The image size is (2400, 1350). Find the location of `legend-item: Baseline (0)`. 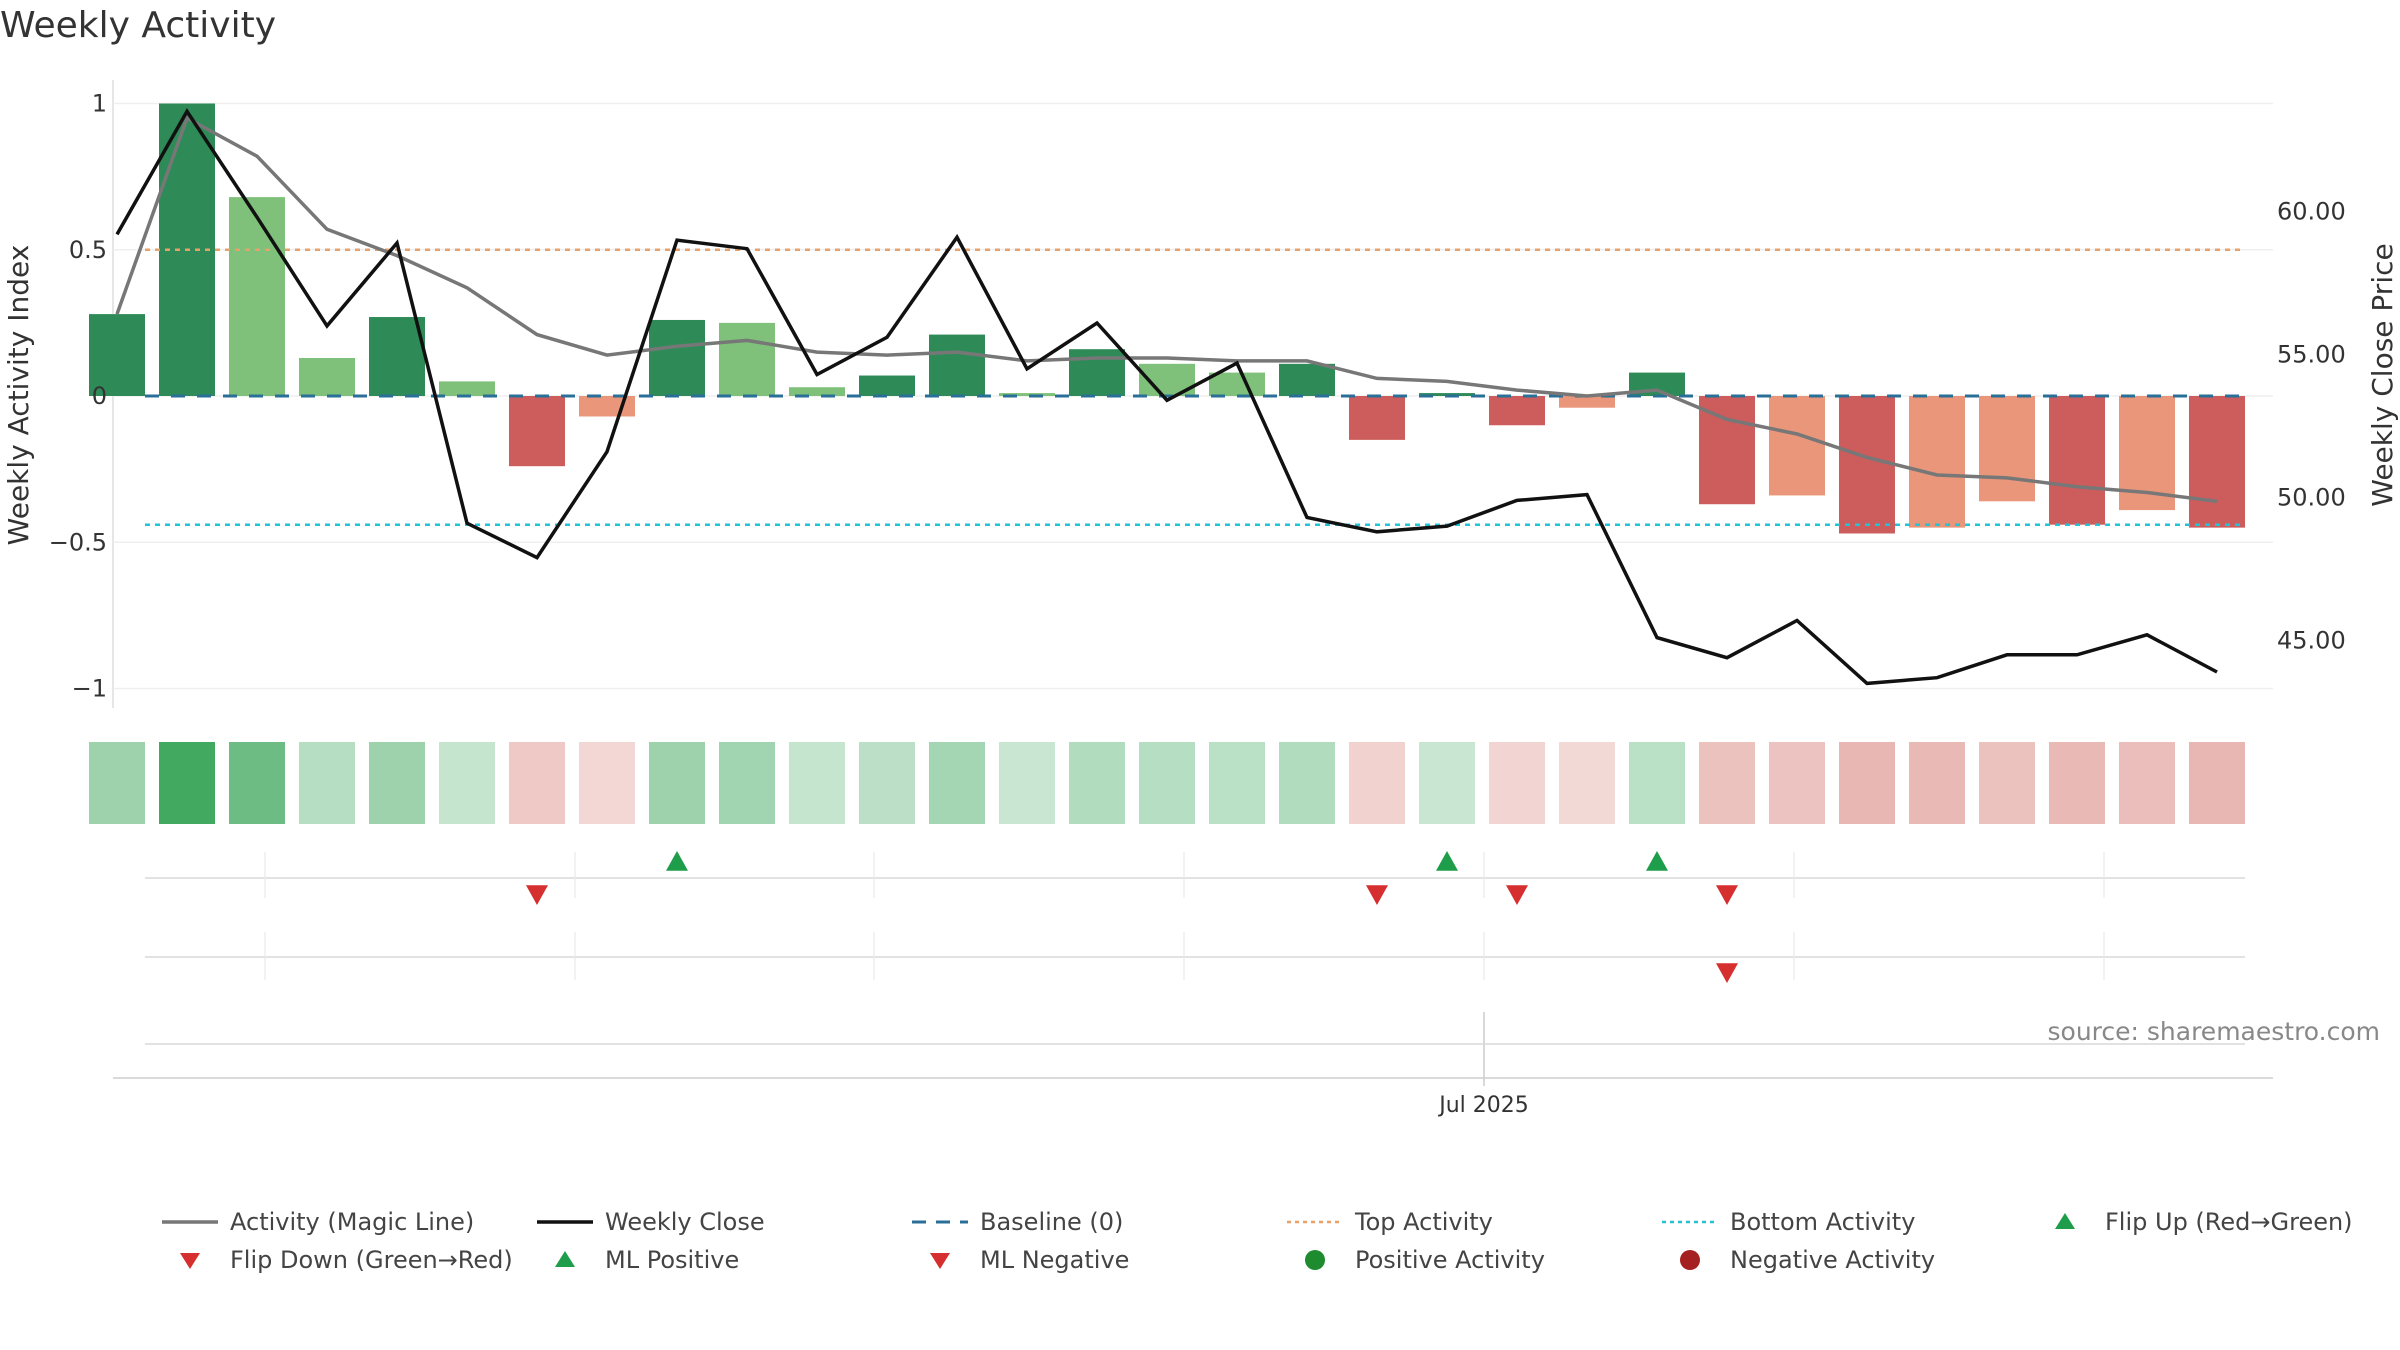

legend-item: Baseline (0) is located at coordinates (1016, 1222).